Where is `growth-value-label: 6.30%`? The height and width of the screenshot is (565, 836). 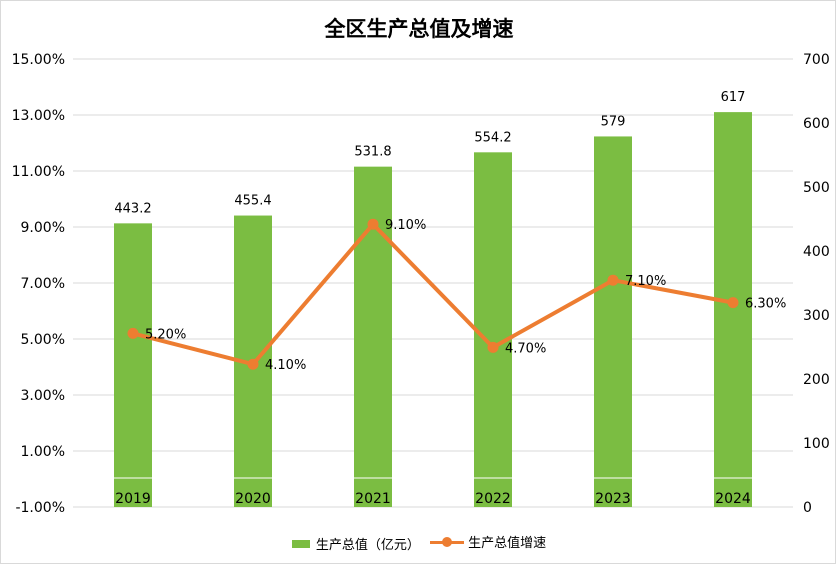 growth-value-label: 6.30% is located at coordinates (765, 304).